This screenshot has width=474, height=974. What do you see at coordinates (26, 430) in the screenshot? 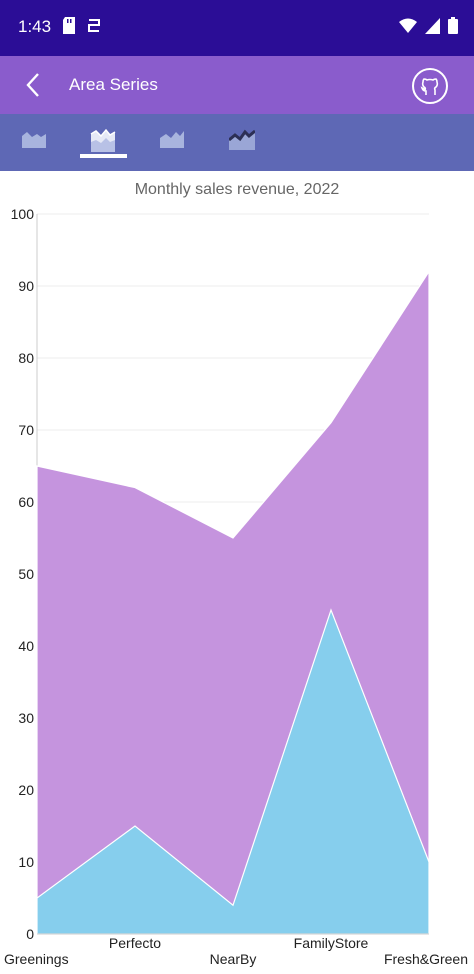
I see `y-tick-label: 70` at bounding box center [26, 430].